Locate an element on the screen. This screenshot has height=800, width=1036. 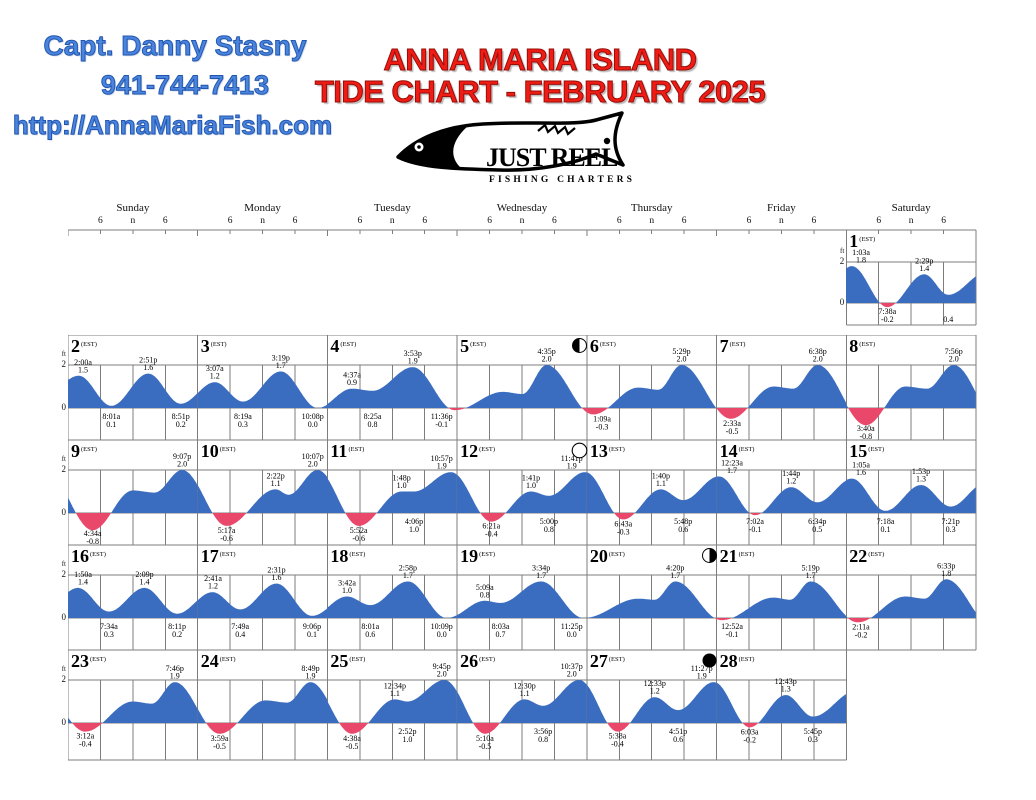
day-number-13: 13(EST) is located at coordinates (607, 451).